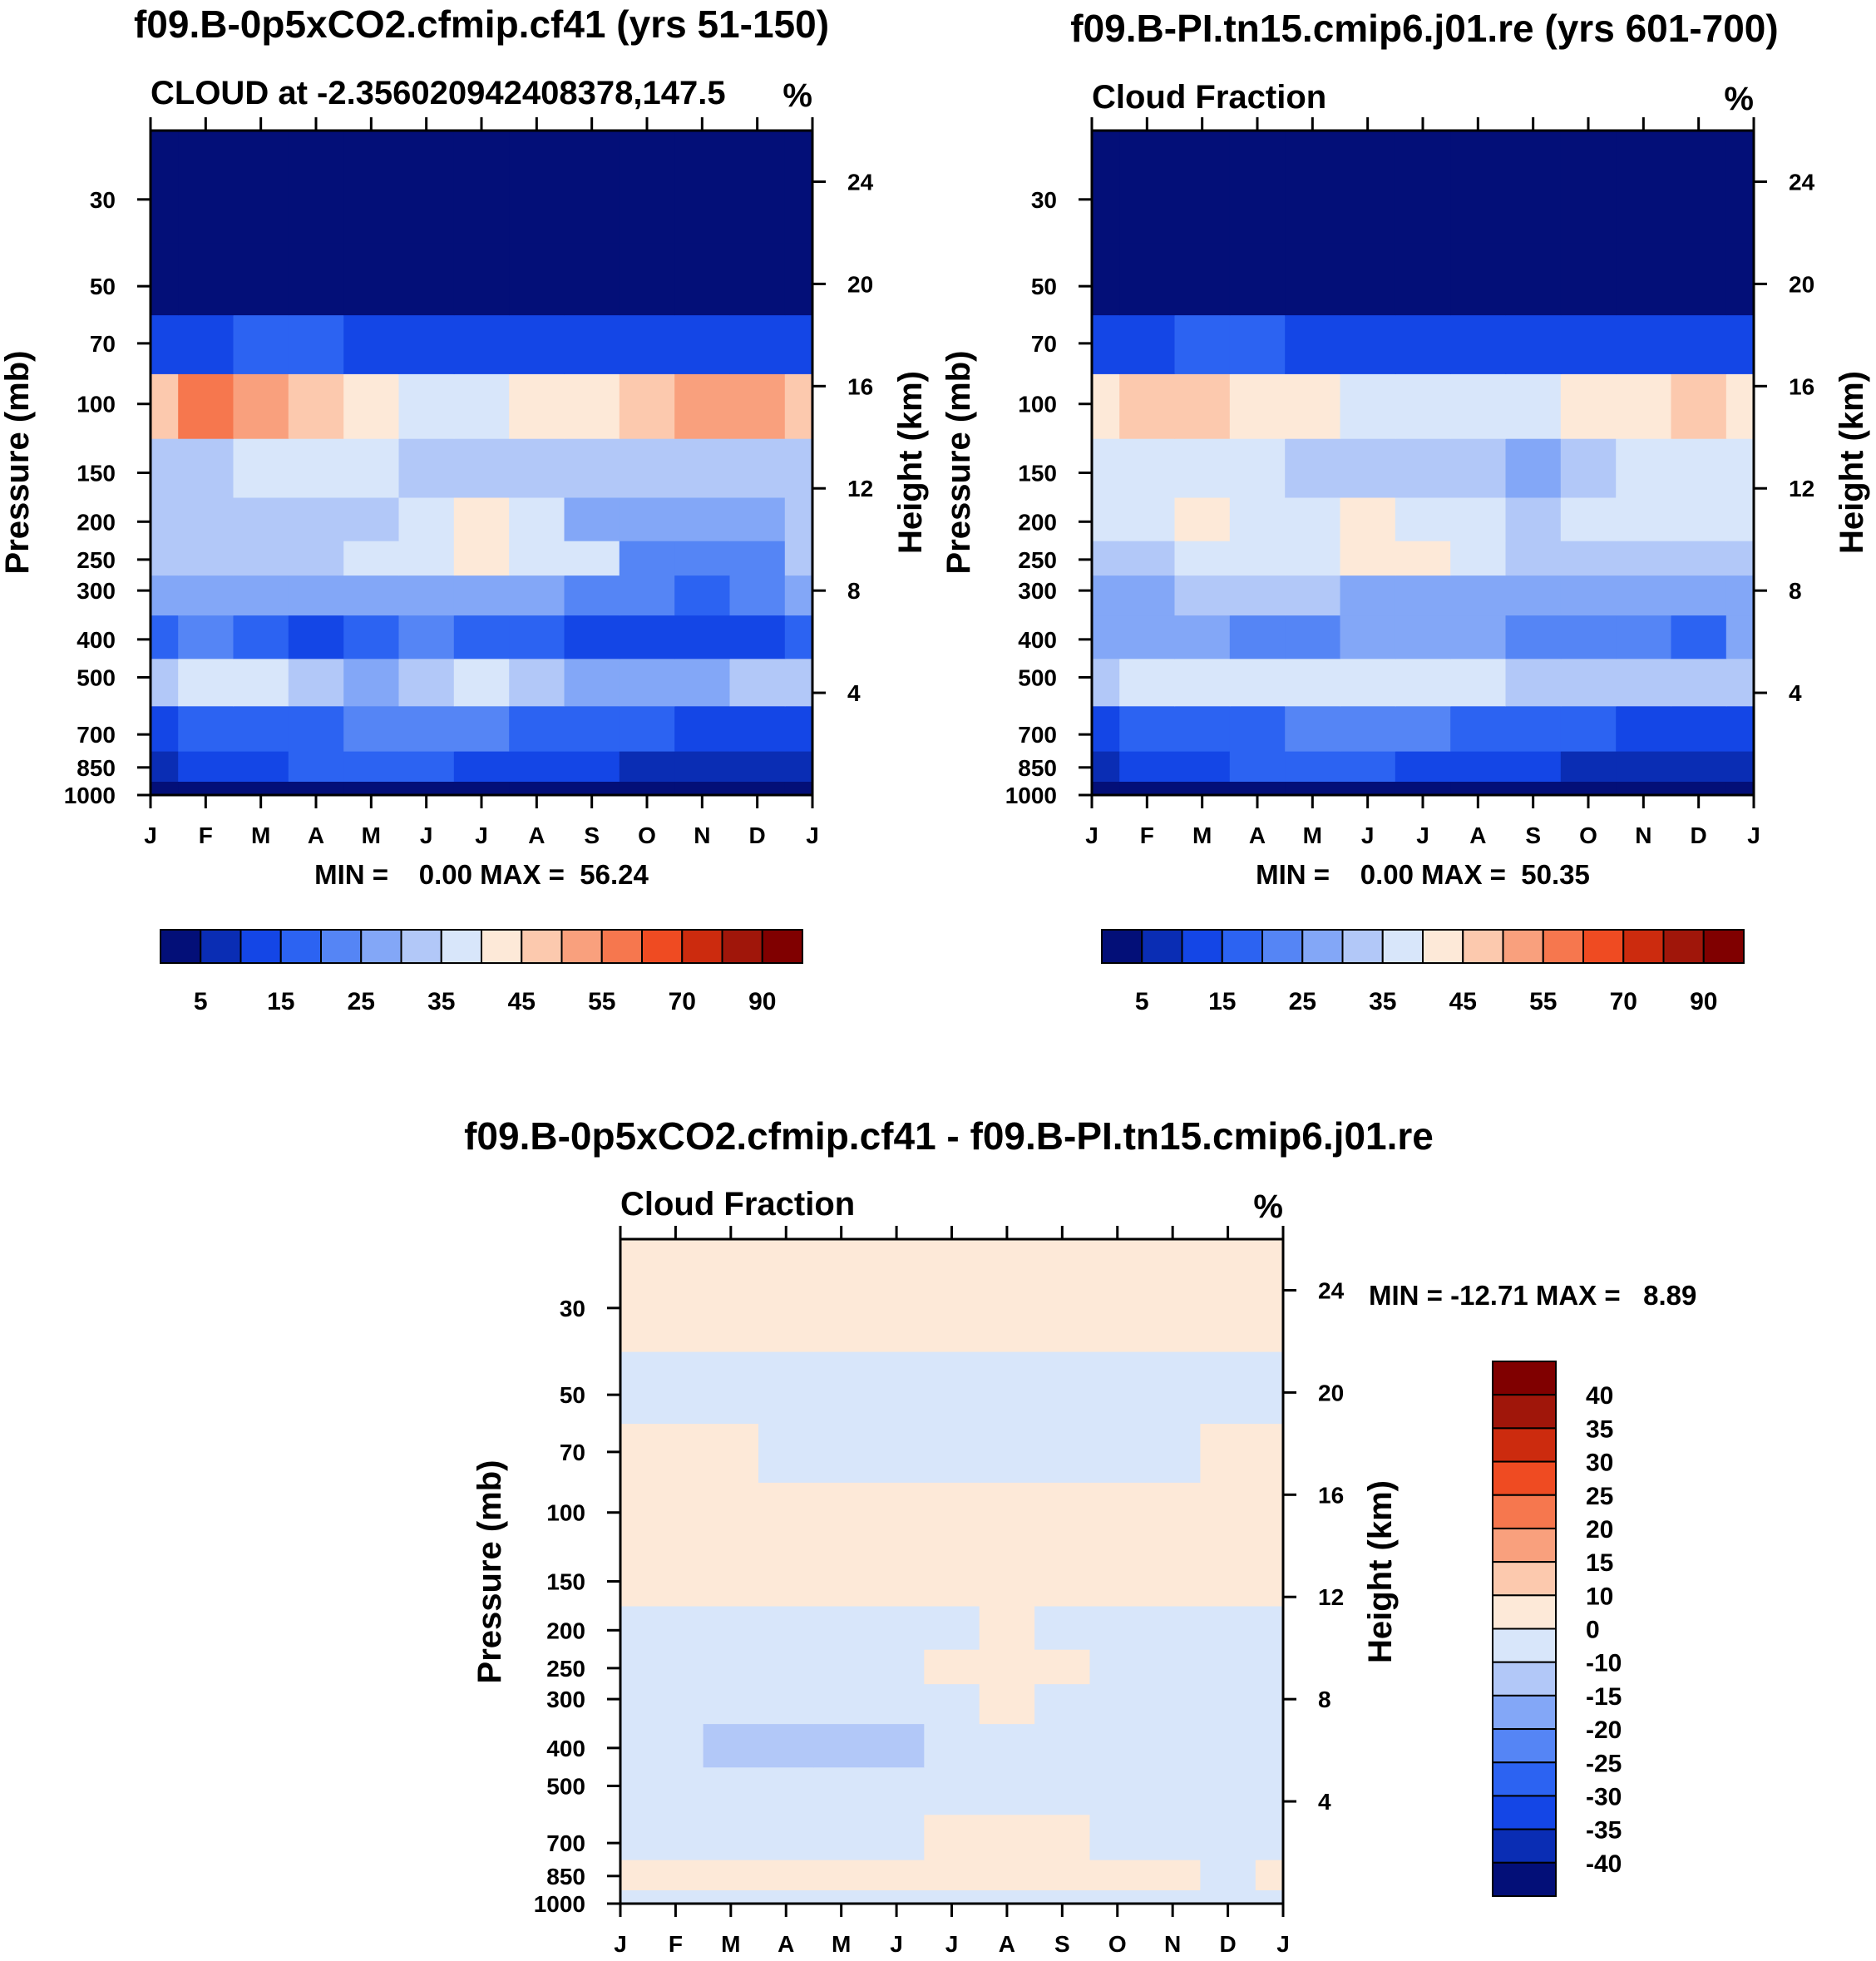 Image resolution: width=1876 pixels, height=1961 pixels. Describe the element at coordinates (1600, 1429) in the screenshot. I see `colorbar-label: 35` at that location.